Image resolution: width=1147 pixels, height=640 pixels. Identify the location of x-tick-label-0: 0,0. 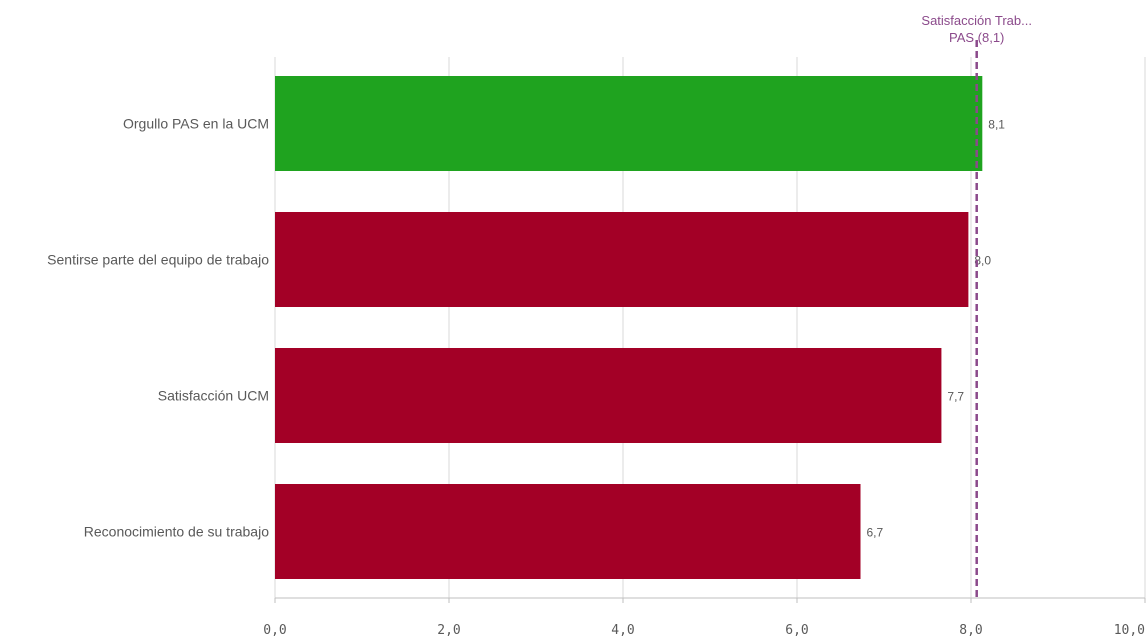
(274, 630).